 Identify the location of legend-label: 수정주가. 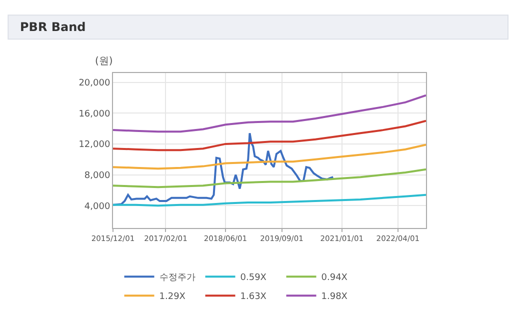
(177, 278).